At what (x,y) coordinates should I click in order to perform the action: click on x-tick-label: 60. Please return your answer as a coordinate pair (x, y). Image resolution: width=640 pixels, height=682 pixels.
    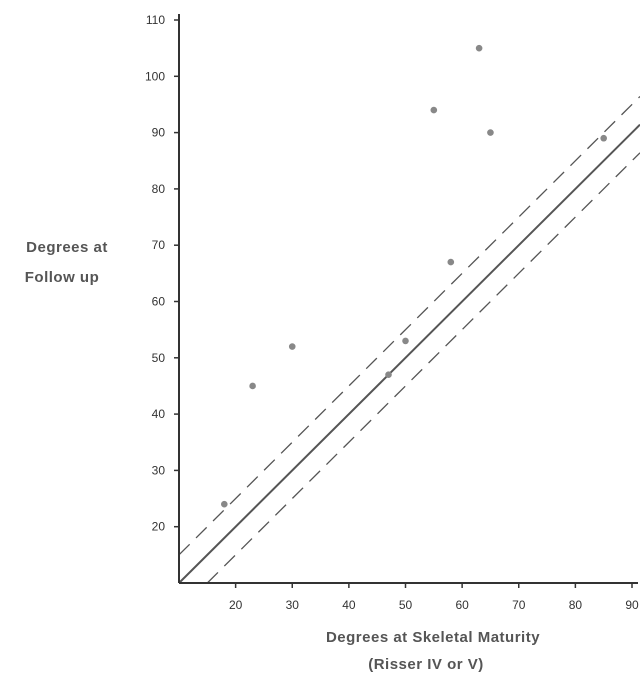
    Looking at the image, I should click on (462, 605).